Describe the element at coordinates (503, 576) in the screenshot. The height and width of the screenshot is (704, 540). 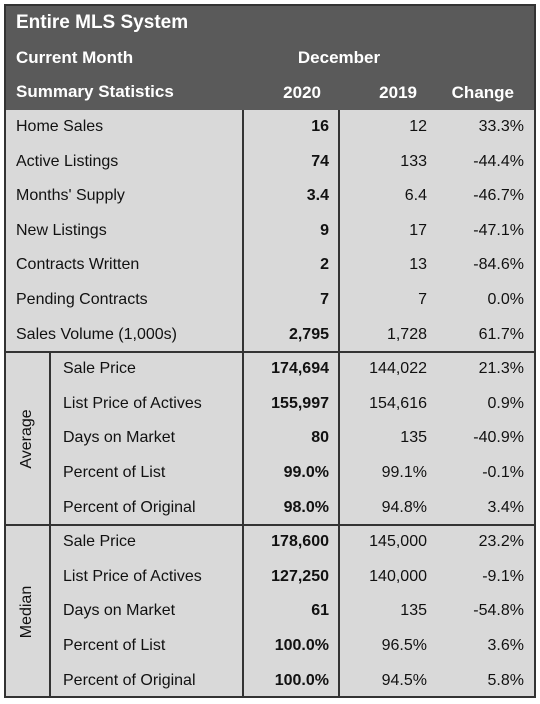
I see `cell: -9.1%` at that location.